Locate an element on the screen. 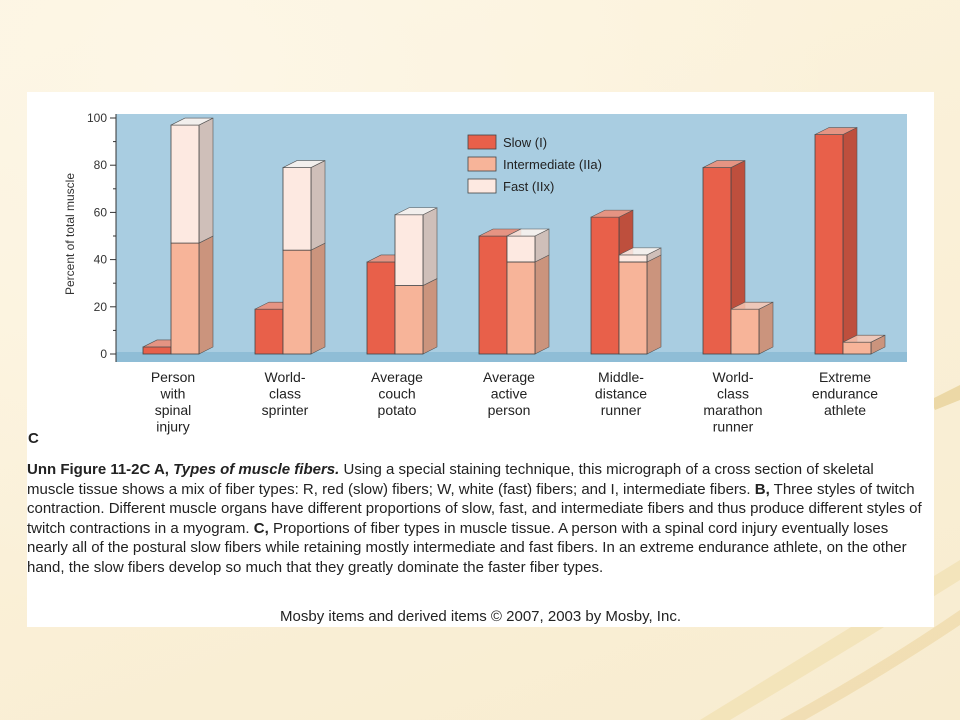 The width and height of the screenshot is (960, 720). category-label: Middle- is located at coordinates (621, 377).